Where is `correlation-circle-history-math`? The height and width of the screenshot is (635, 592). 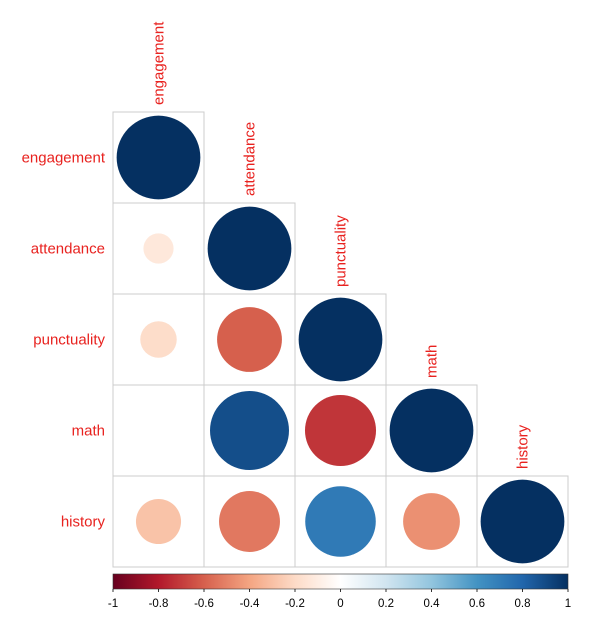
correlation-circle-history-math is located at coordinates (431, 521).